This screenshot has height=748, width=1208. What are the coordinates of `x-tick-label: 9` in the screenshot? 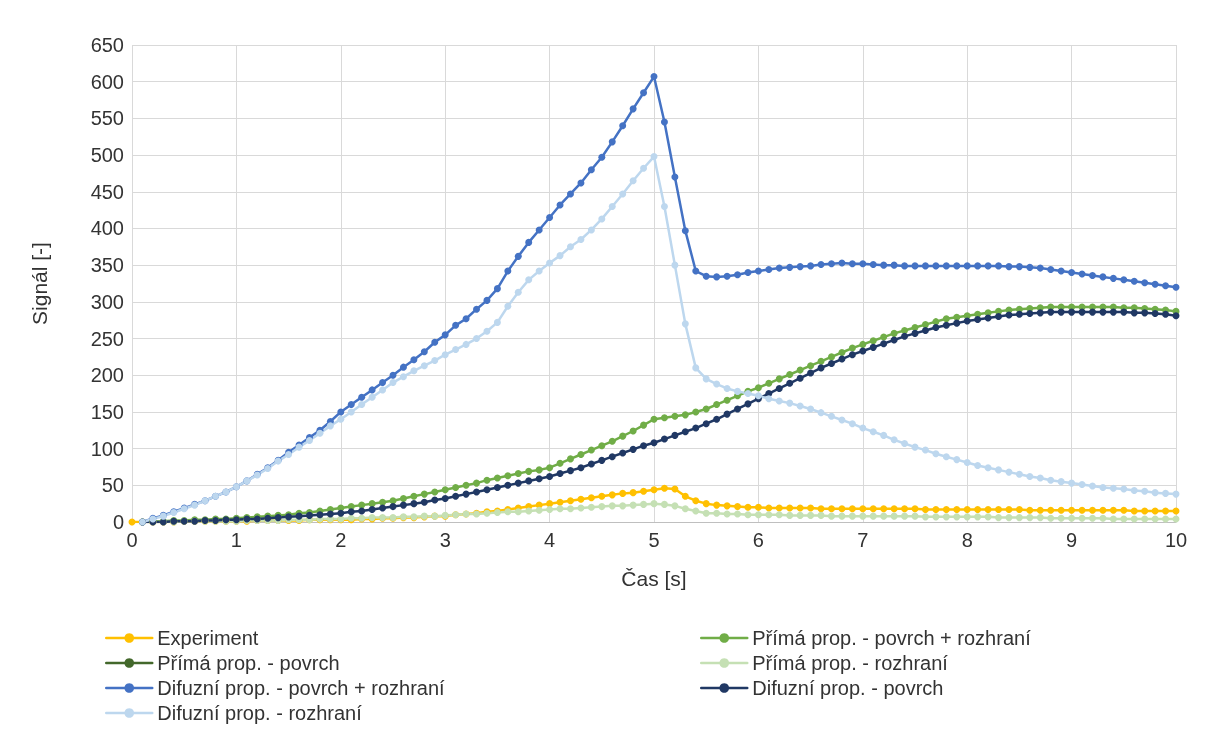 It's located at (1072, 540).